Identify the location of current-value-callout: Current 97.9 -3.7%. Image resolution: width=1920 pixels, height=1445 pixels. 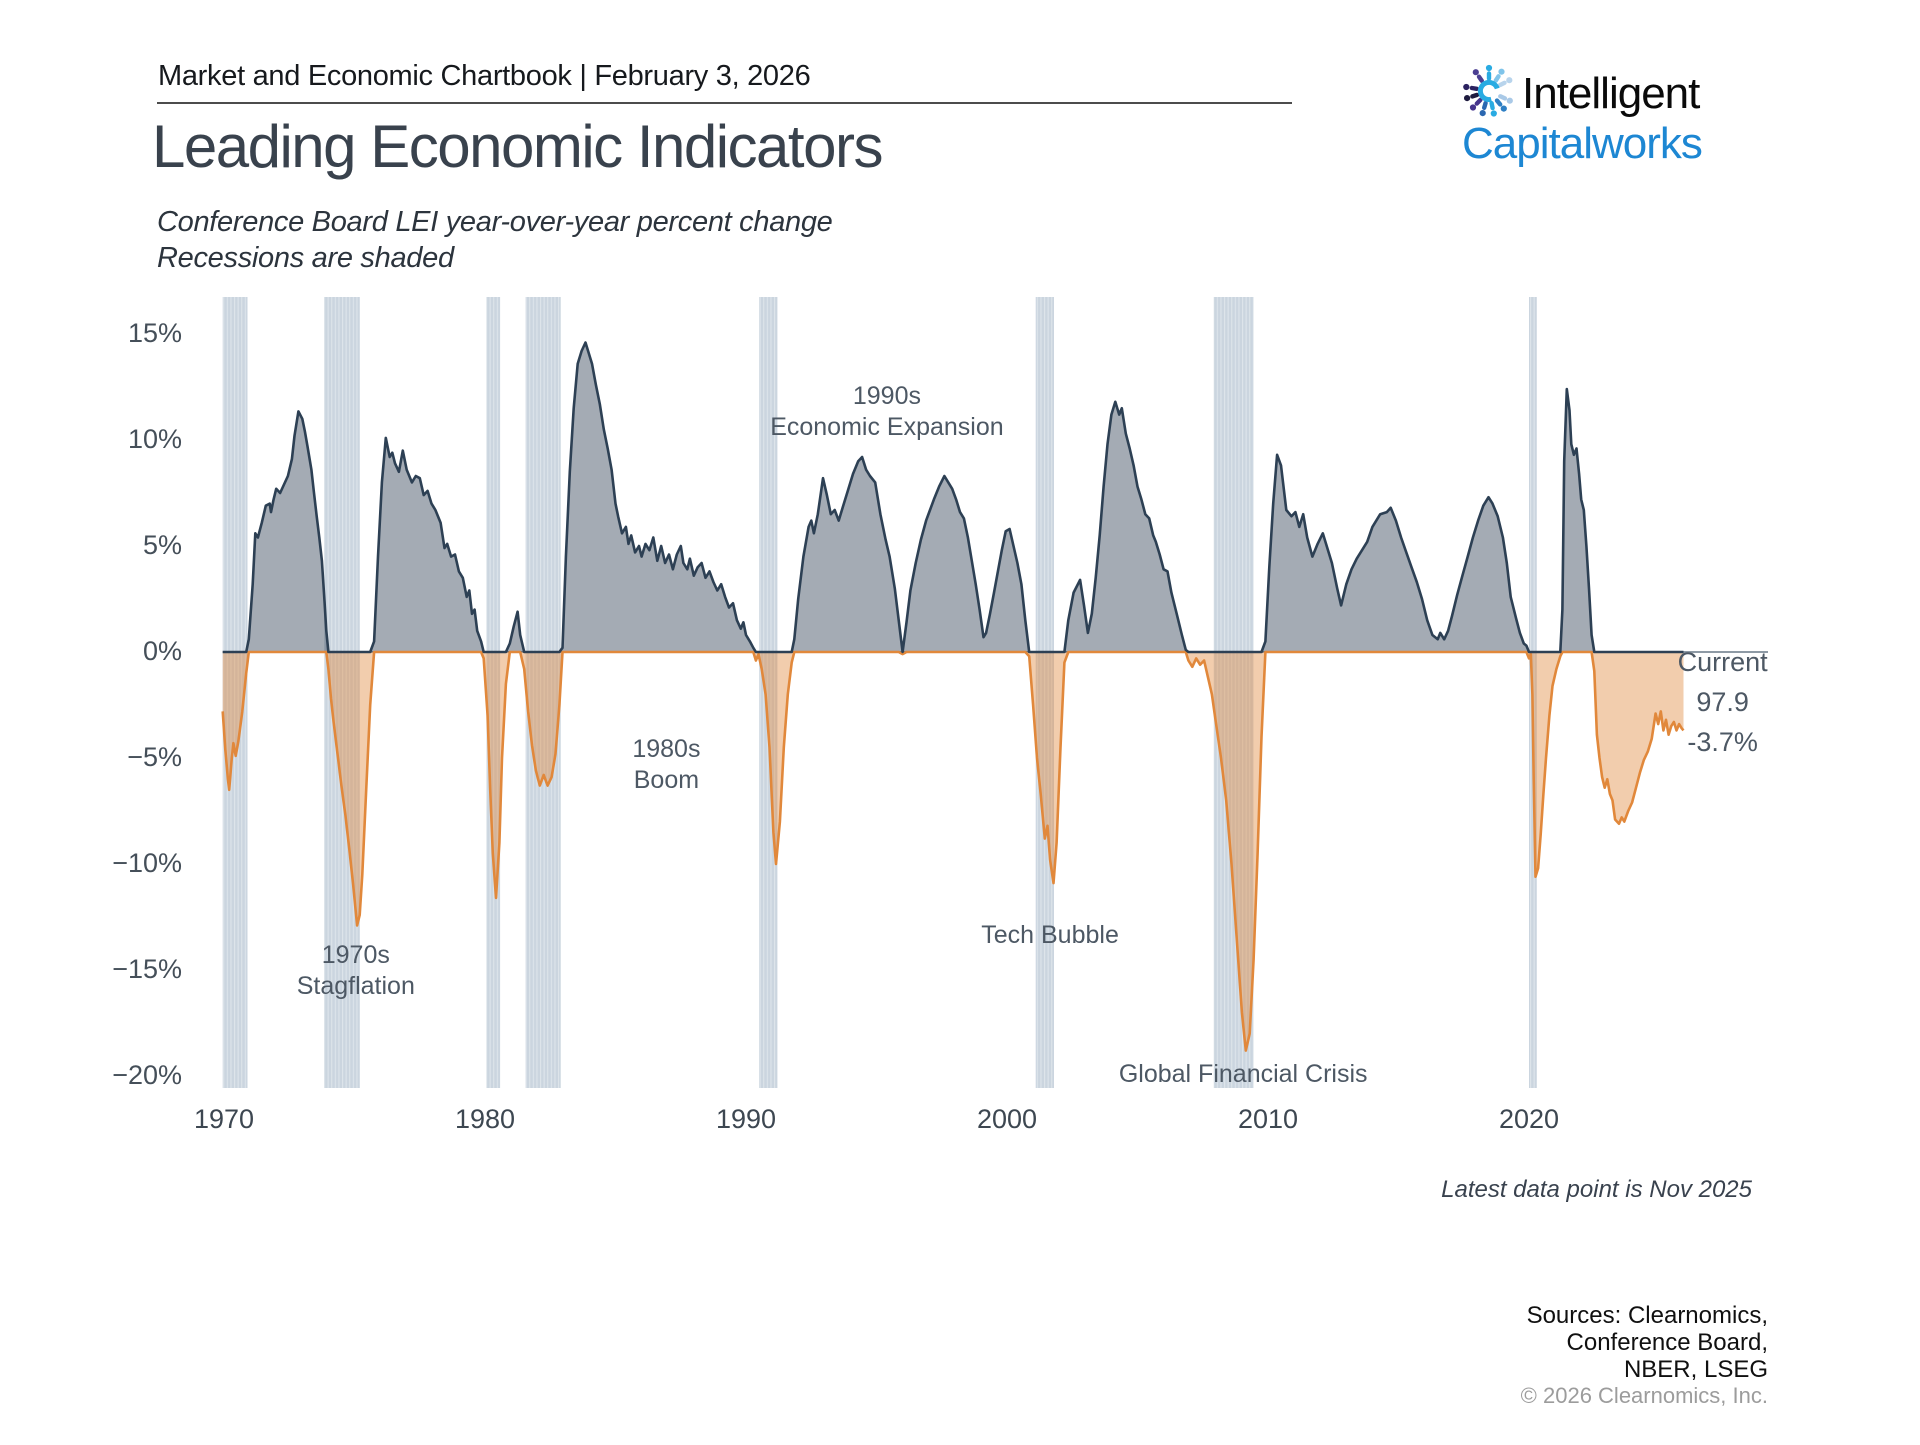
(1722, 702).